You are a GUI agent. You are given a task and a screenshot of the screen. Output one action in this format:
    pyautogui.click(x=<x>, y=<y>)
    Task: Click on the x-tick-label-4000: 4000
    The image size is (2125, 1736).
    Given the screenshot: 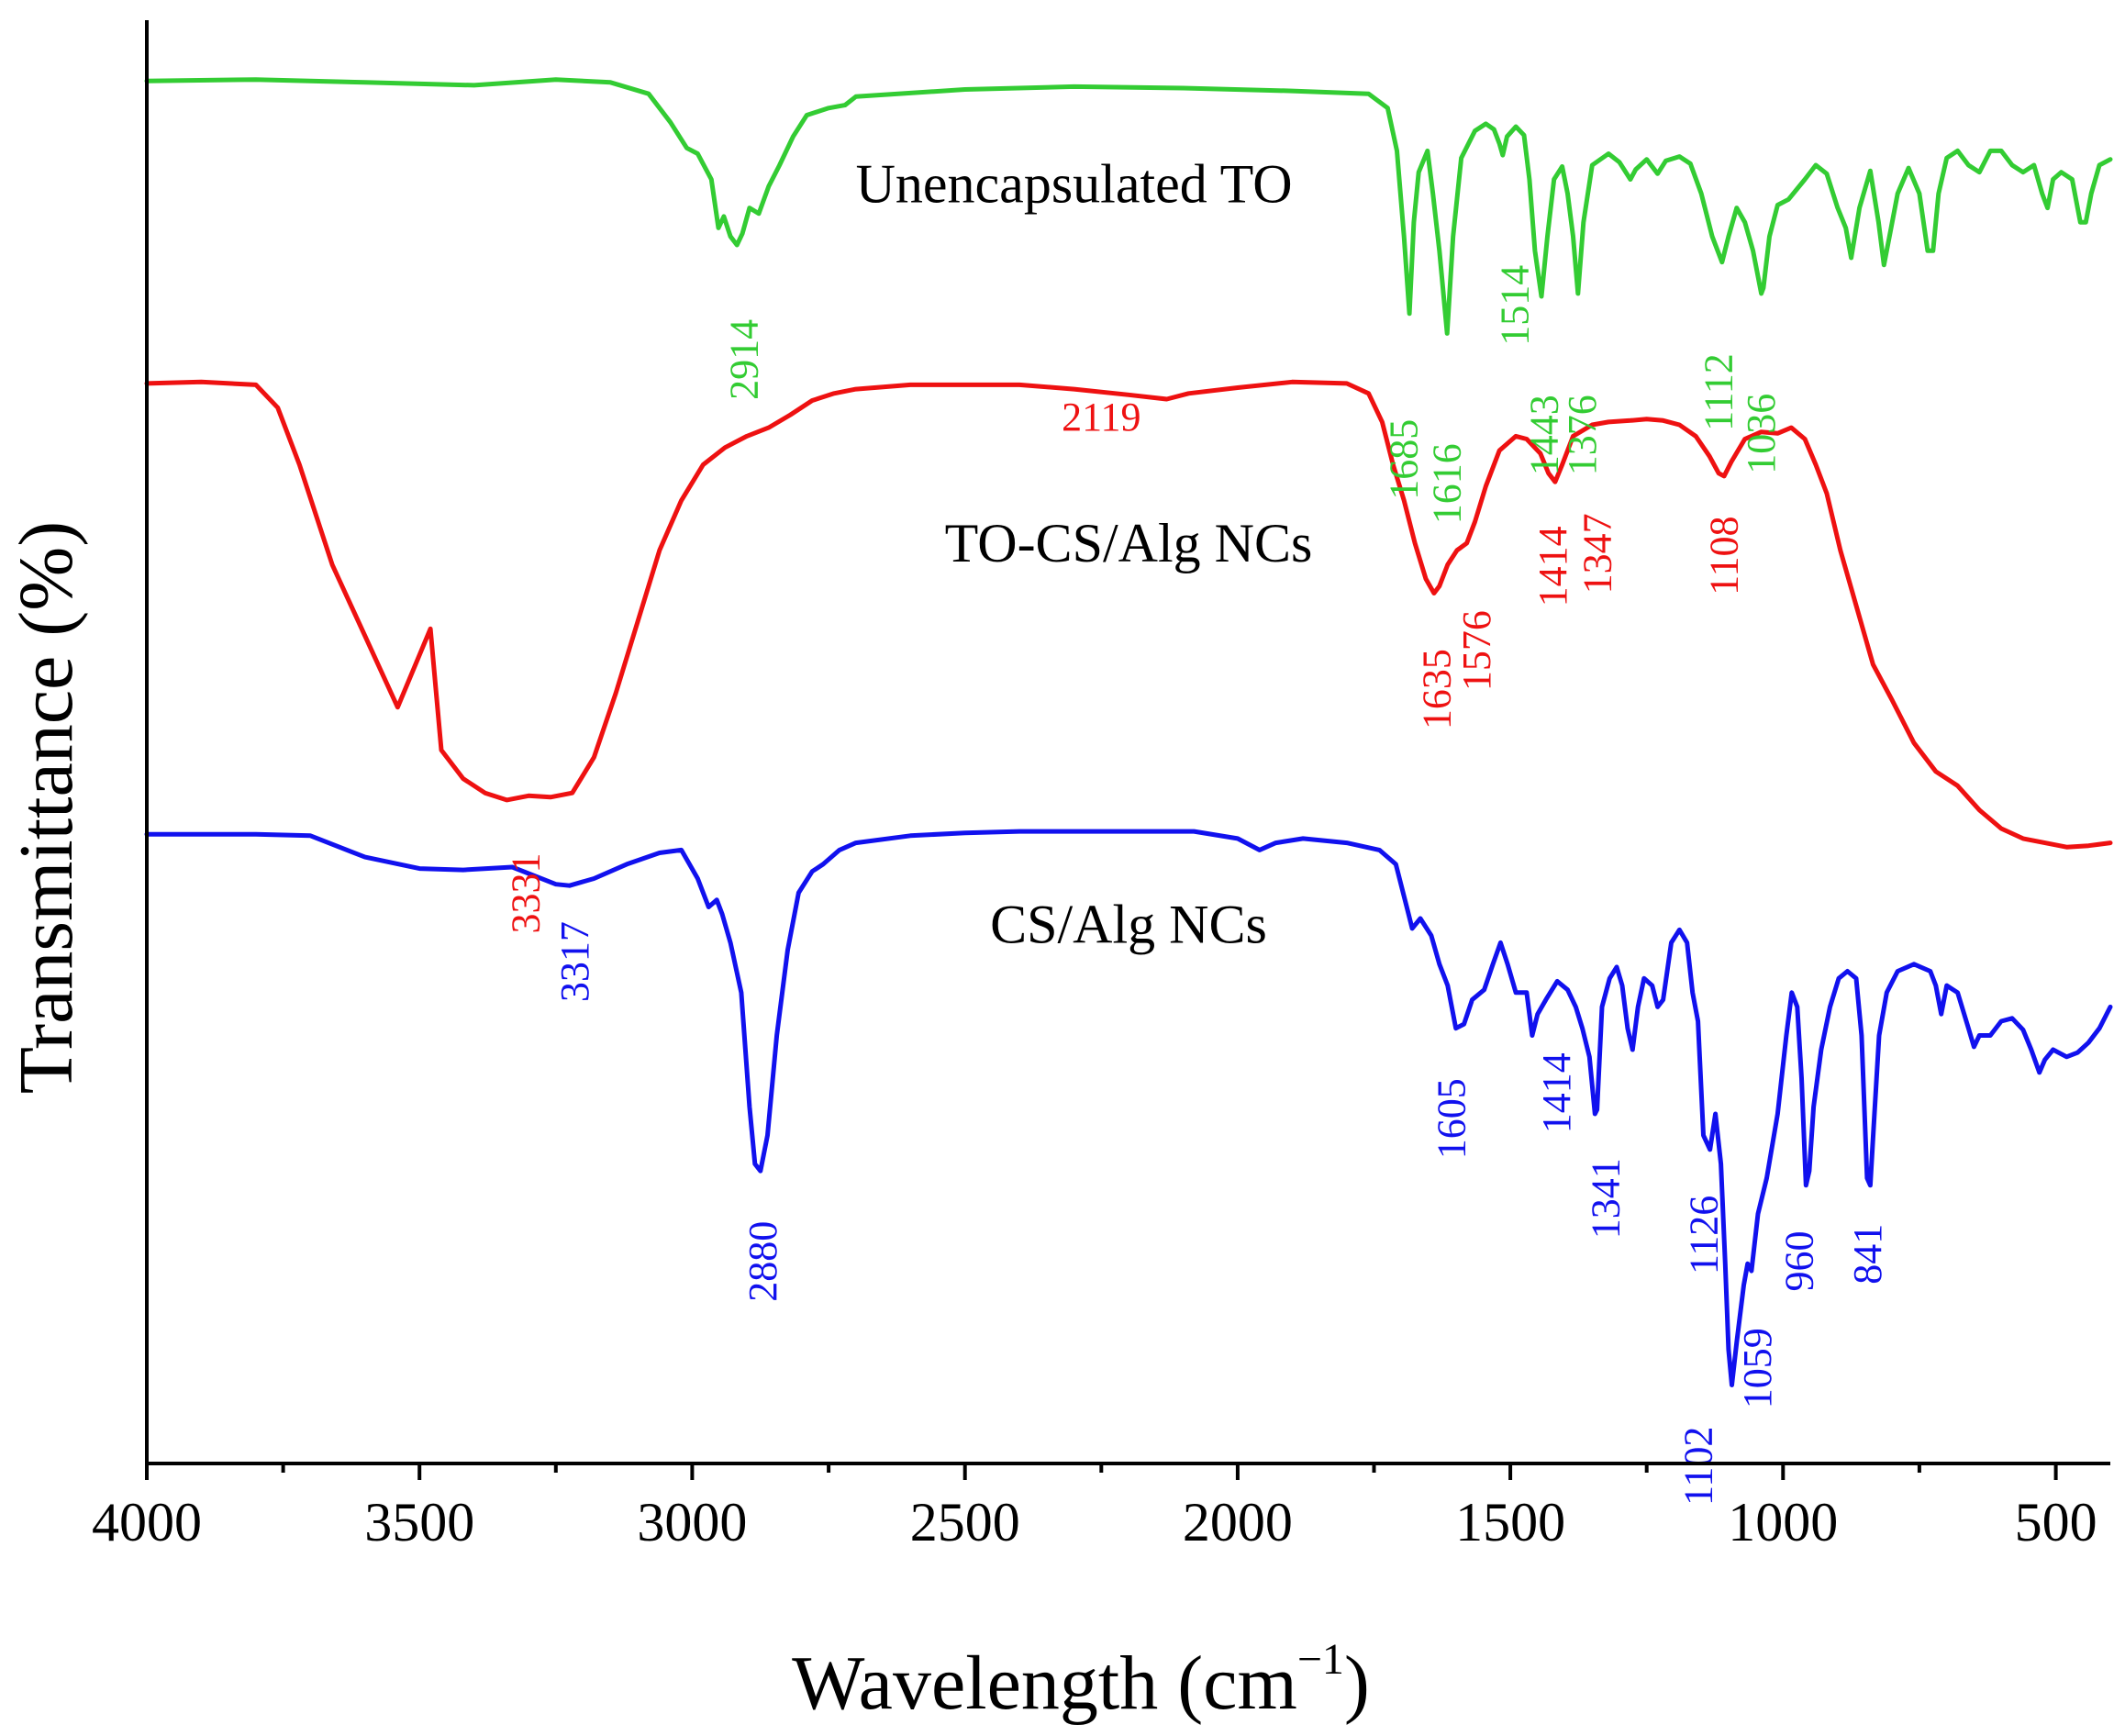 What is the action you would take?
    pyautogui.click(x=147, y=1522)
    